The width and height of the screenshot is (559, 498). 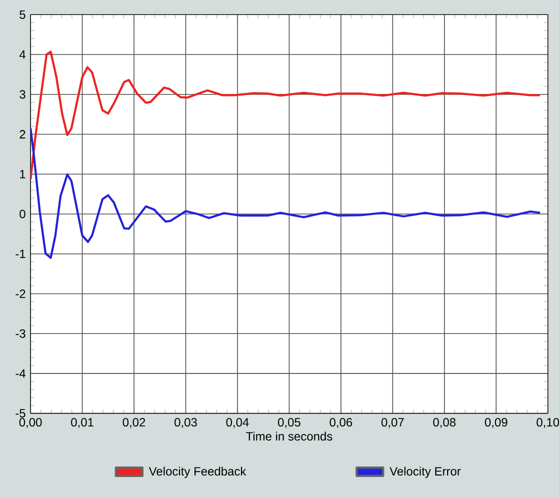 I want to click on y-tick-label: 1, so click(x=23, y=174).